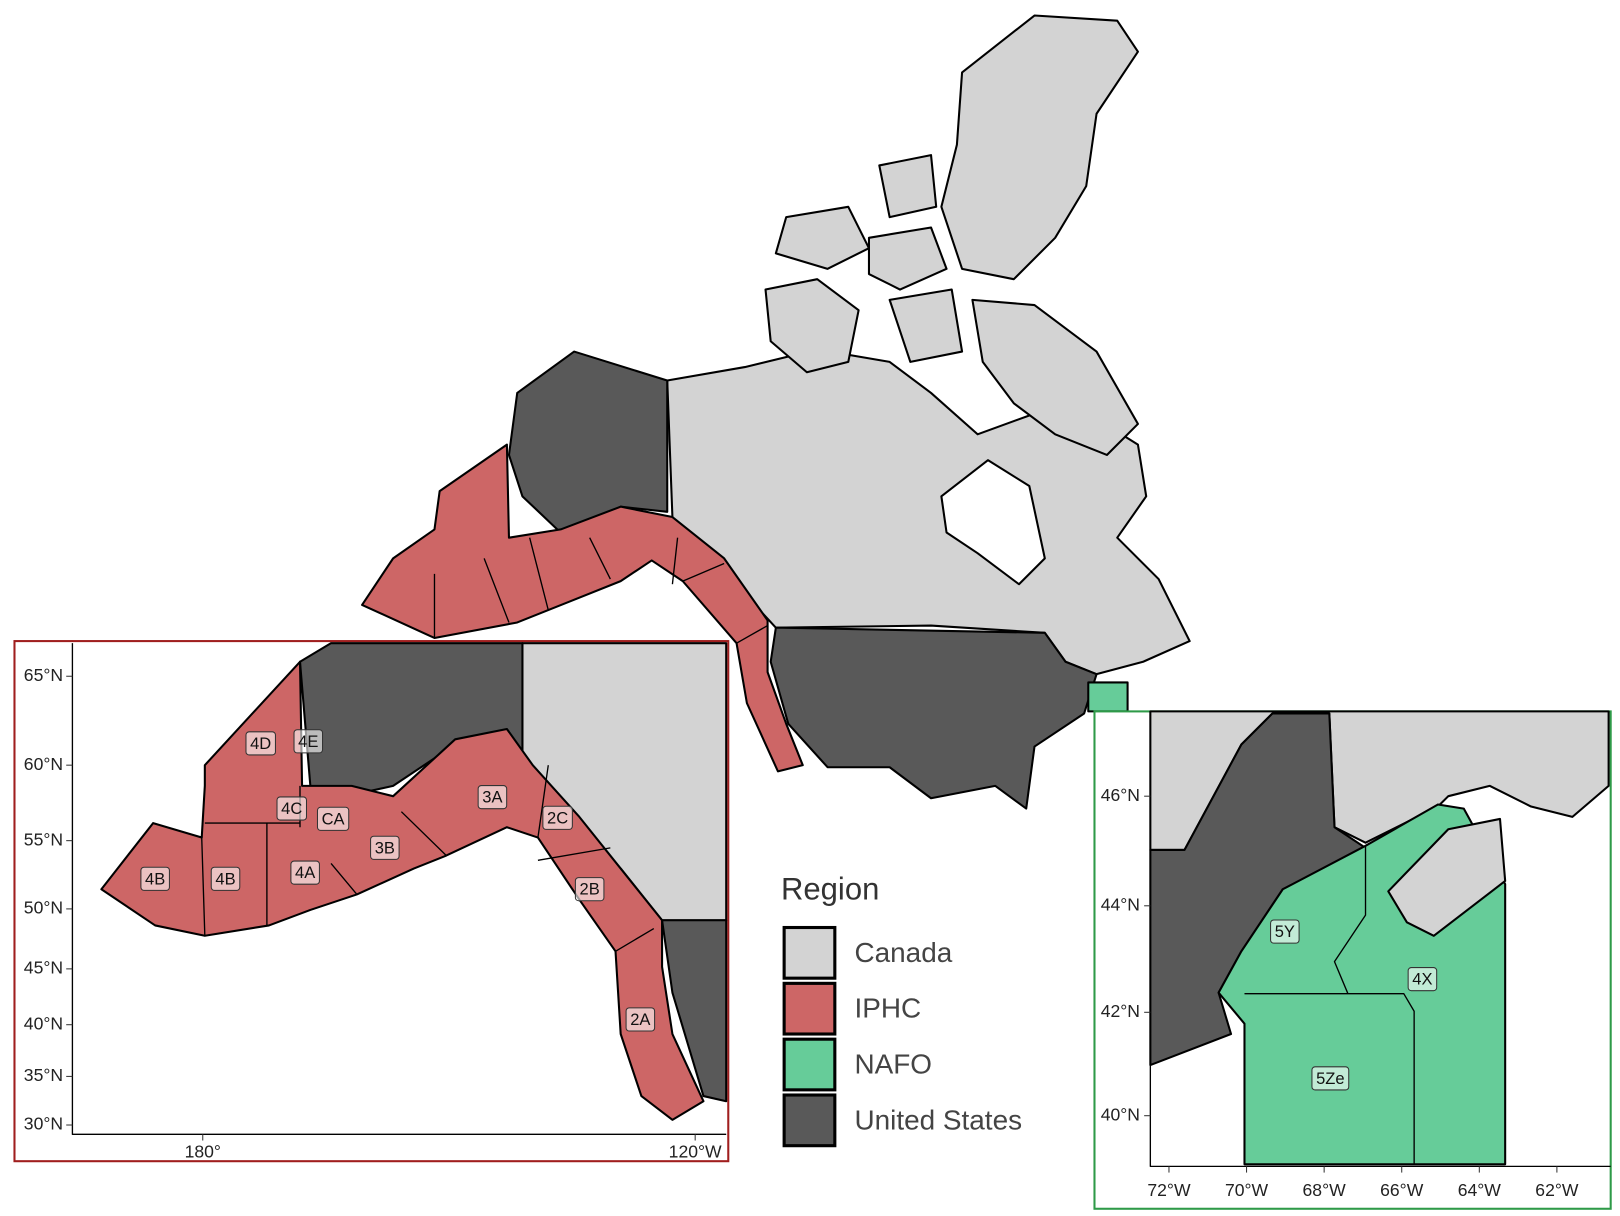  What do you see at coordinates (695, 1152) in the screenshot?
I see `x-tick-label: 120°W` at bounding box center [695, 1152].